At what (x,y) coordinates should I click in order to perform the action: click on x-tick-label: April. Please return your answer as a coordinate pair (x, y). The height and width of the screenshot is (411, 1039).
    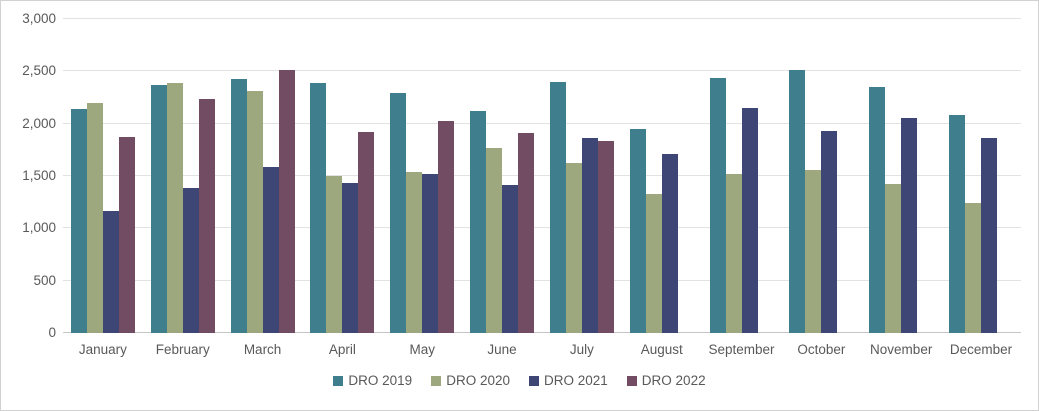
    Looking at the image, I should click on (342, 349).